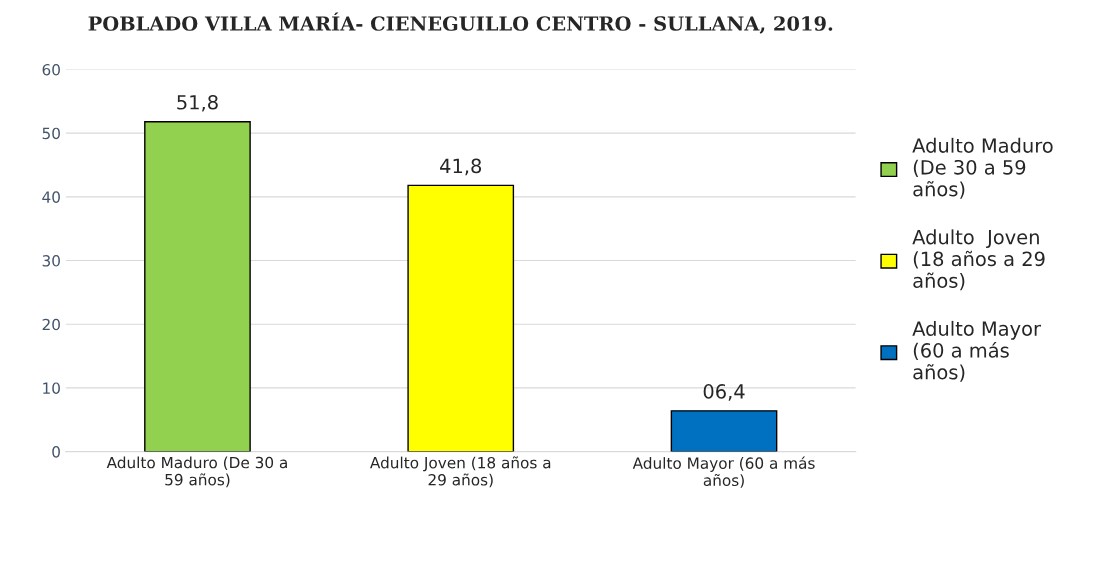 The image size is (1097, 579). What do you see at coordinates (51, 324) in the screenshot?
I see `y-tick-label: 20` at bounding box center [51, 324].